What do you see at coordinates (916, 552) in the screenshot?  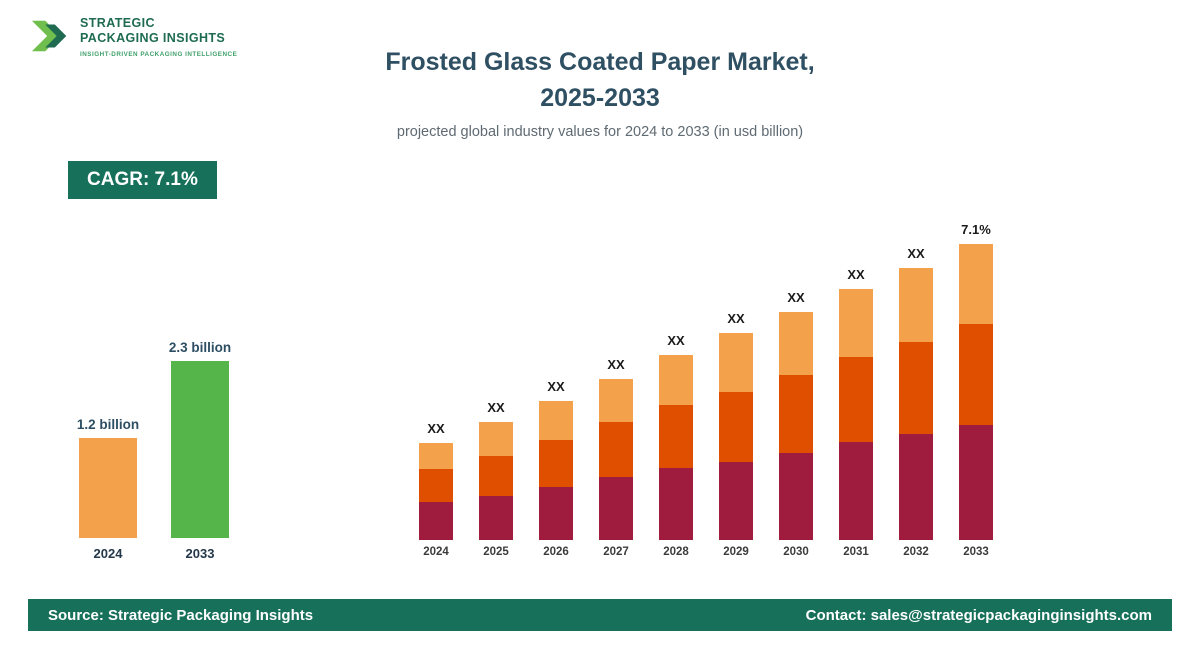 I see `x-axis-year-label: 2032` at bounding box center [916, 552].